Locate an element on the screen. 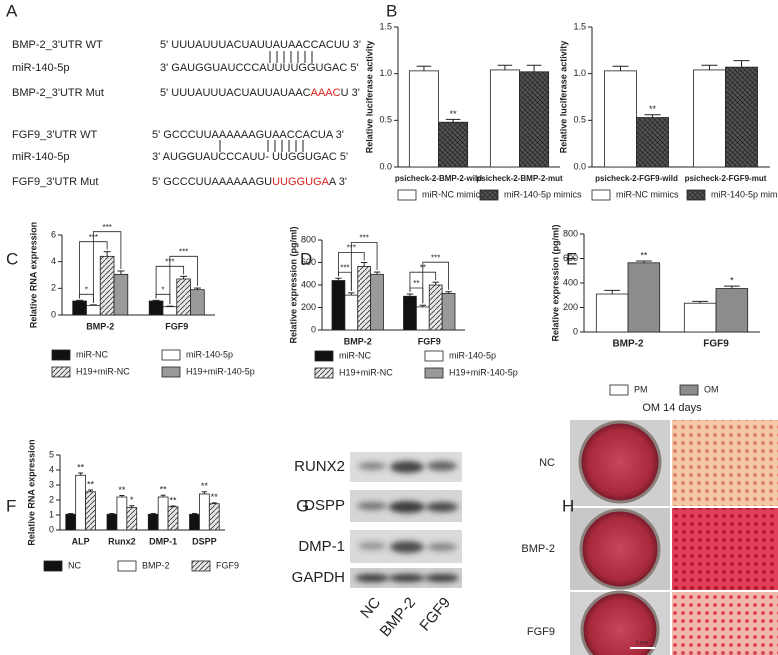  sequence: 3' AUGGUAUCCCAUU- UUGGUGAC 5' is located at coordinates (250, 157).